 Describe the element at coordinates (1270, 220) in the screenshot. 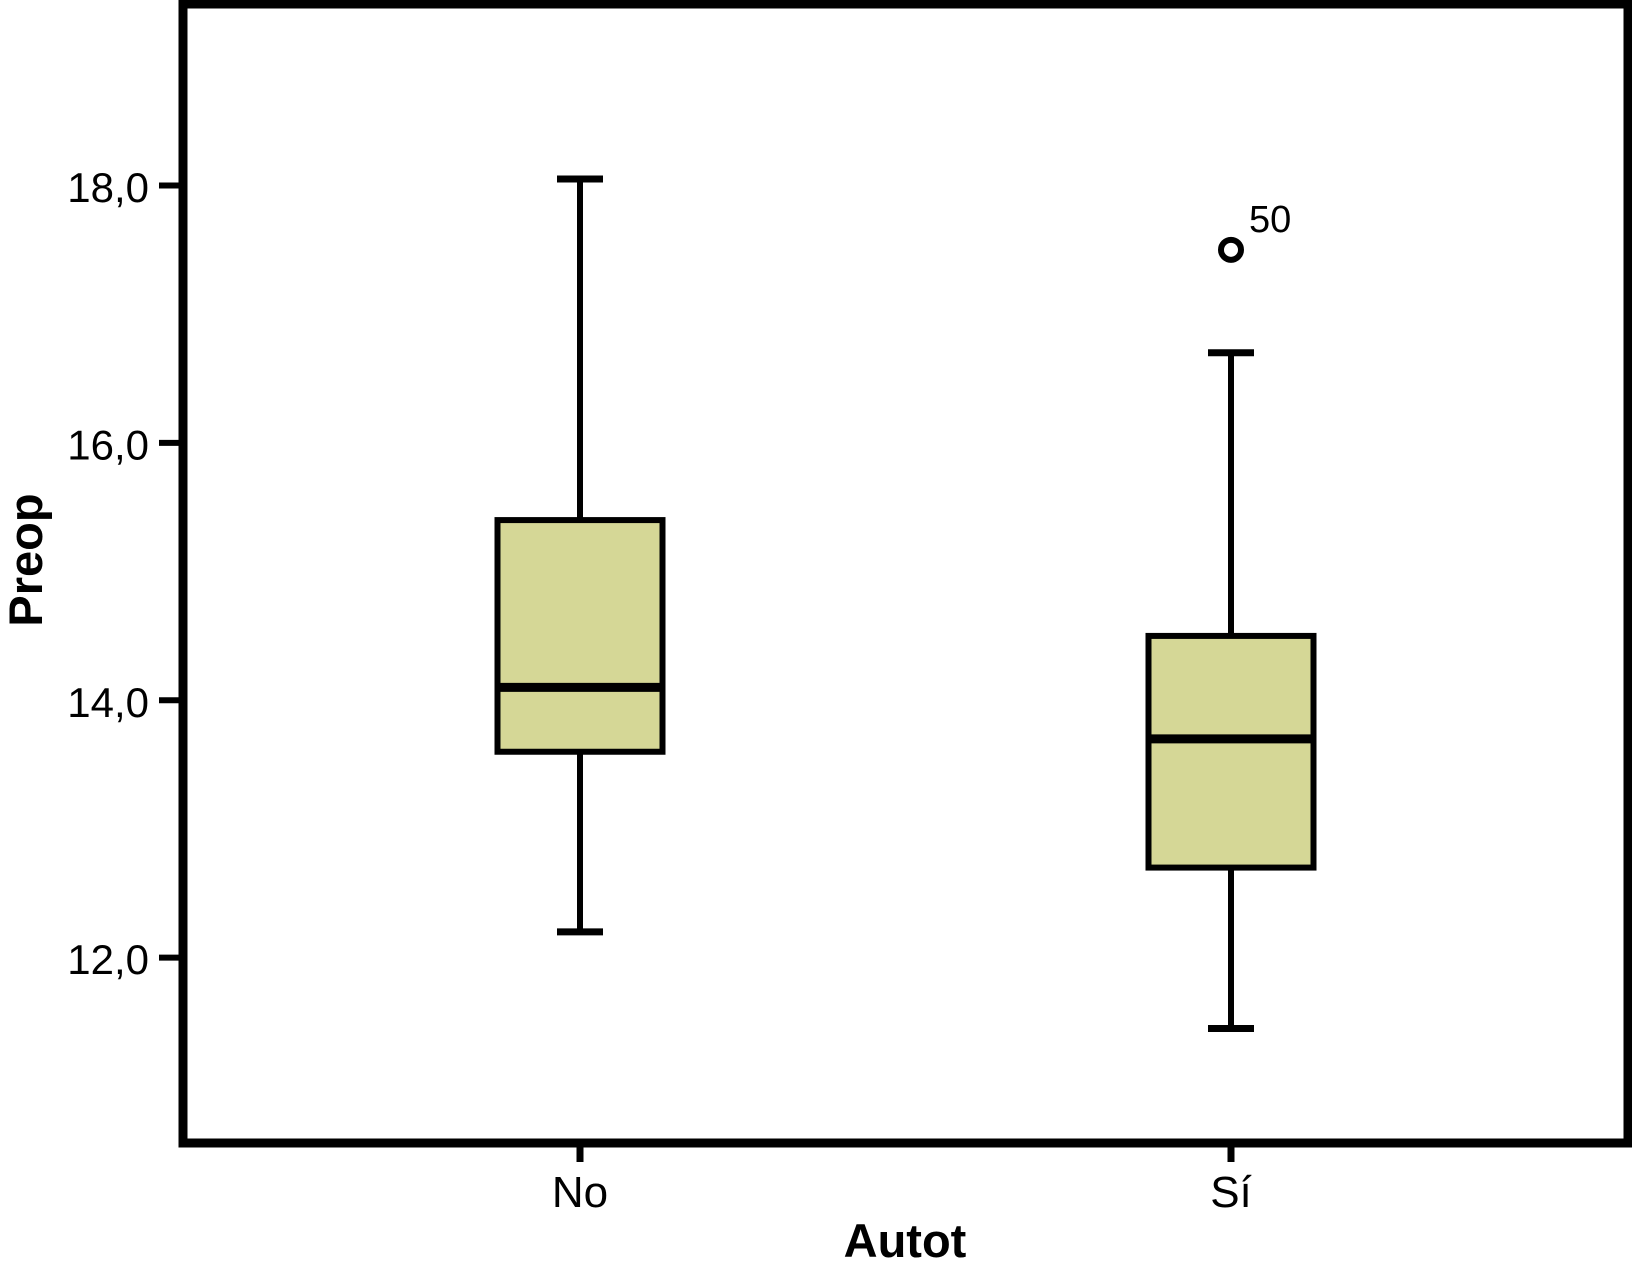

I see `outlier-label: 50` at that location.